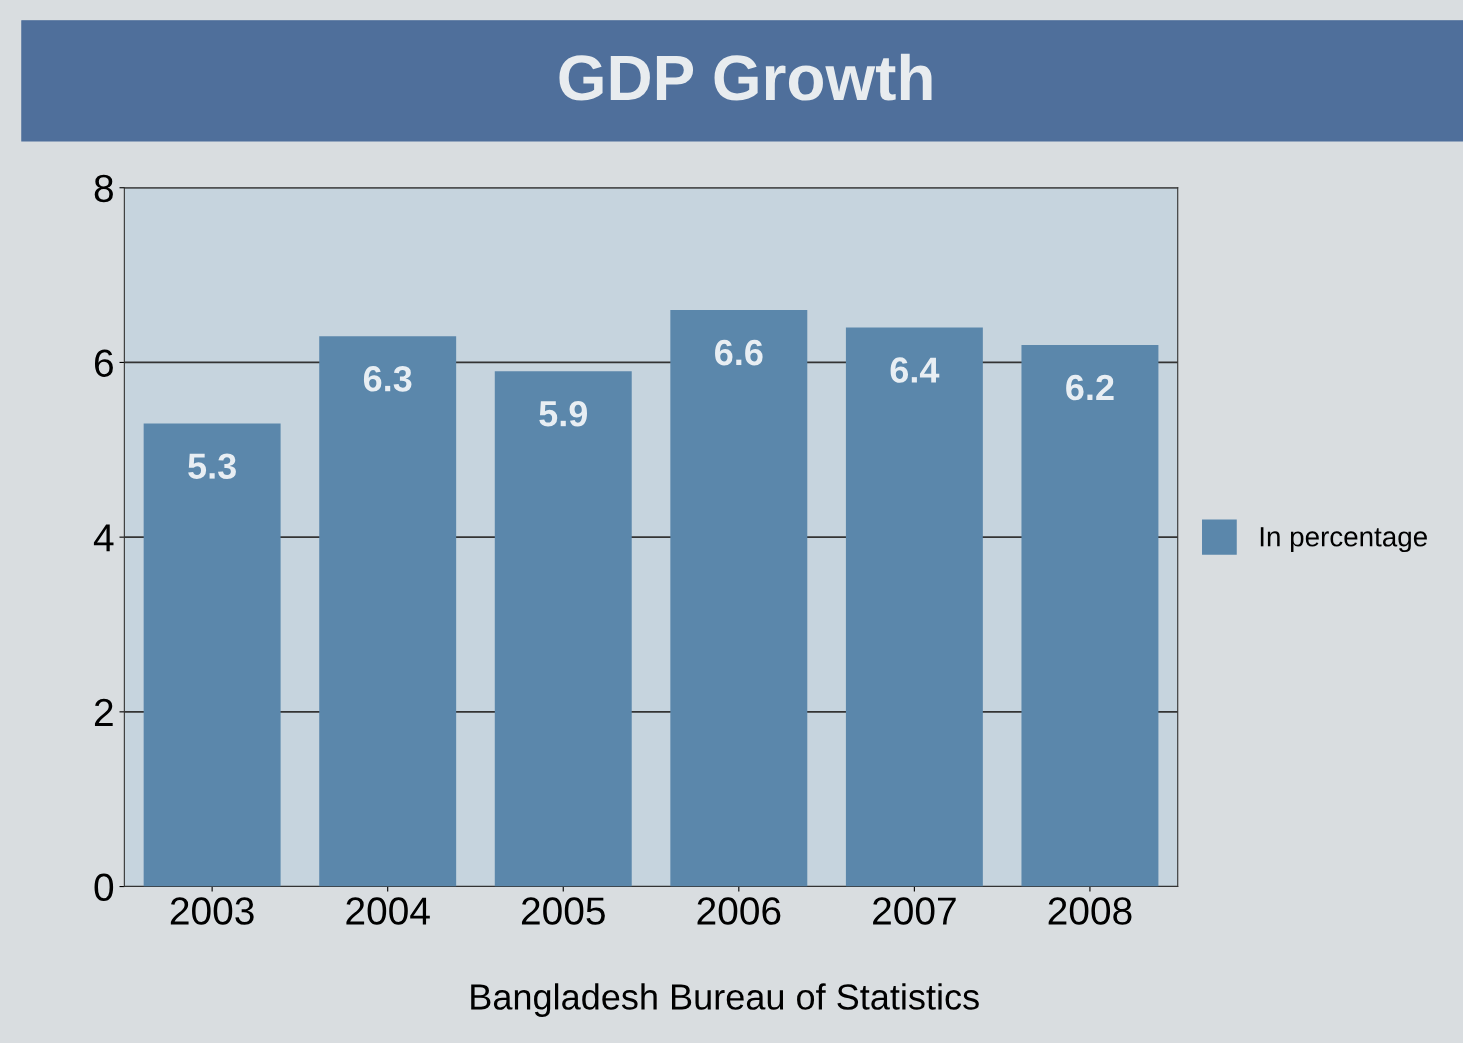 This screenshot has height=1043, width=1463. I want to click on data-label: 6.4, so click(915, 370).